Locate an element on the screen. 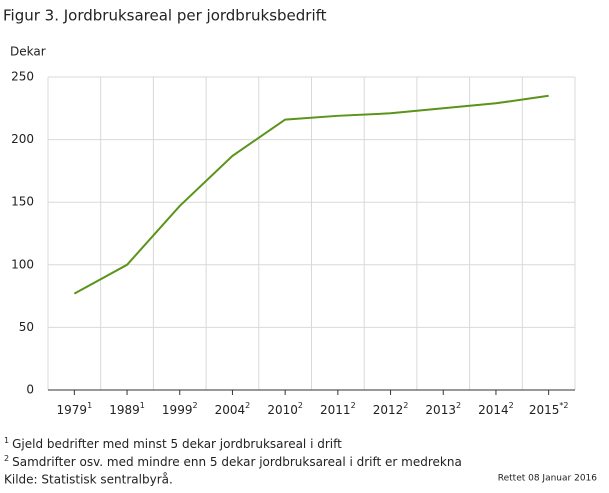 The width and height of the screenshot is (609, 493). x-tick-label: 20102 is located at coordinates (285, 409).